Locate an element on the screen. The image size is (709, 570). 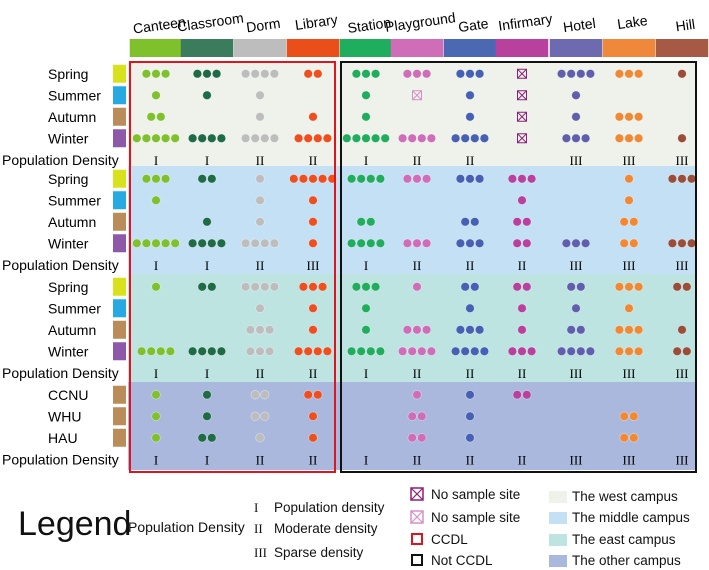
row-label: Winter is located at coordinates (68, 351).